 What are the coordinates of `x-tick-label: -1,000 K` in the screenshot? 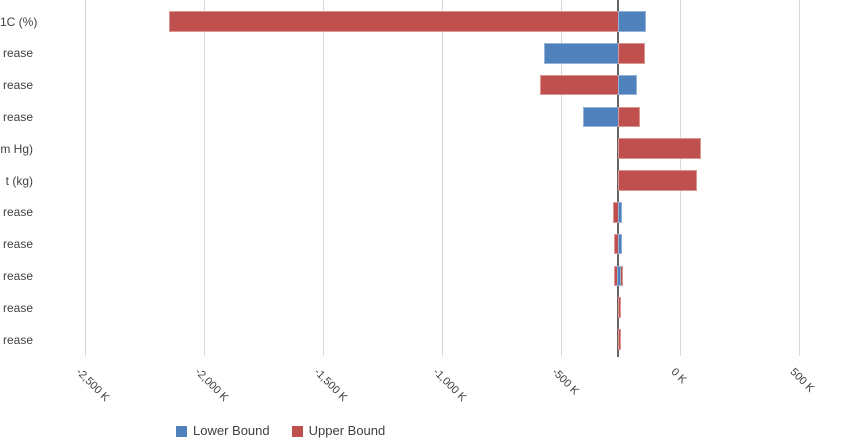 It's located at (449, 385).